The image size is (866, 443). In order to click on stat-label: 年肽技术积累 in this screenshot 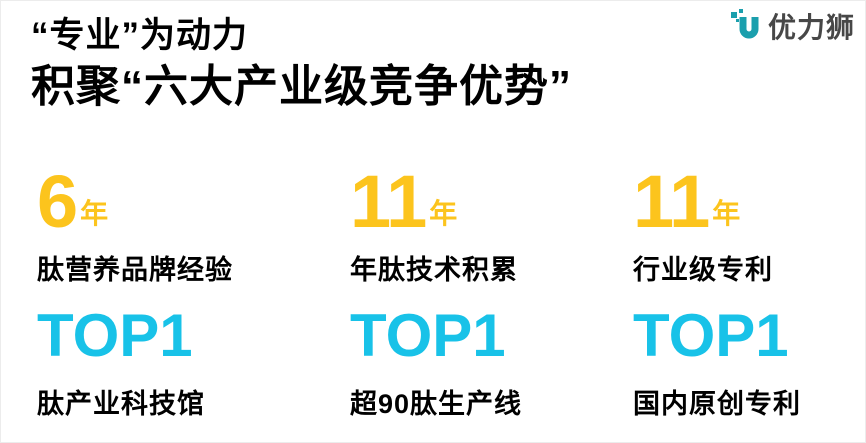, I will do `click(434, 270)`.